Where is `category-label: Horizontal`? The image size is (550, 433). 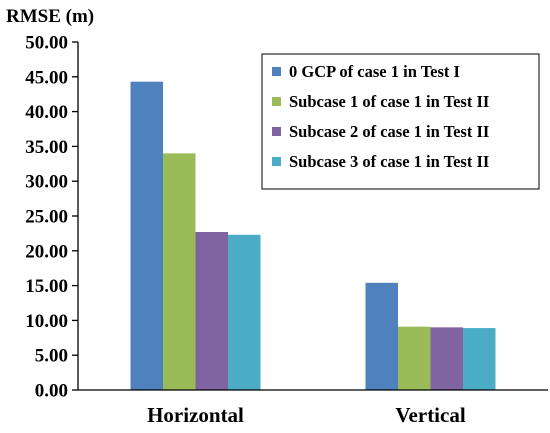
category-label: Horizontal is located at coordinates (195, 415).